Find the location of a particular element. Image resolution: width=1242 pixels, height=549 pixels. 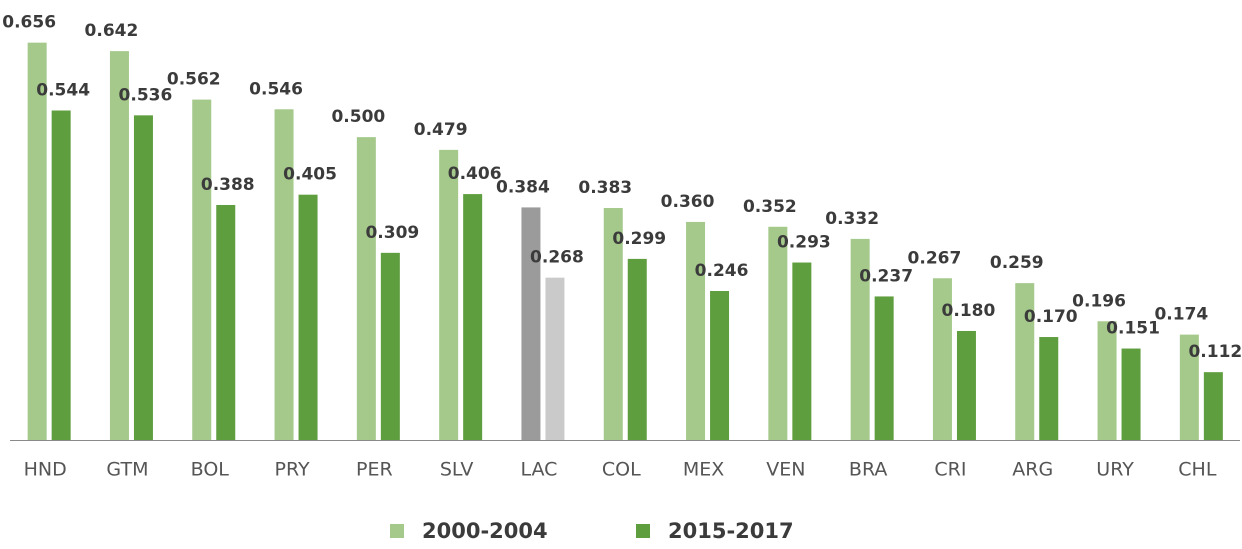

data-label: 0.383 is located at coordinates (605, 188).